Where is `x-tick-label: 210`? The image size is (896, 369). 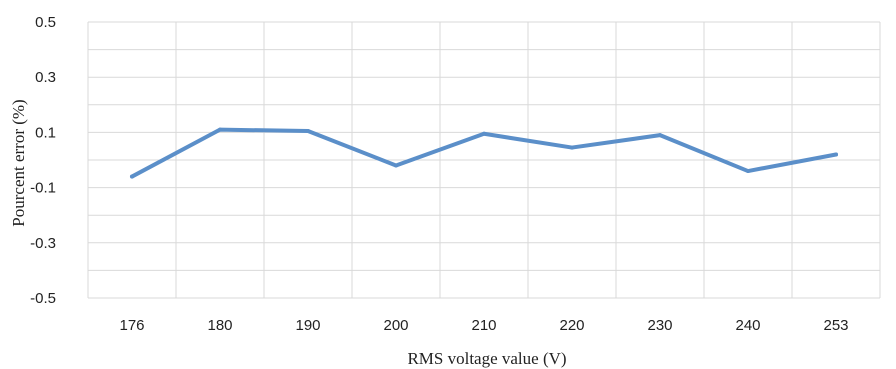 x-tick-label: 210 is located at coordinates (483, 325).